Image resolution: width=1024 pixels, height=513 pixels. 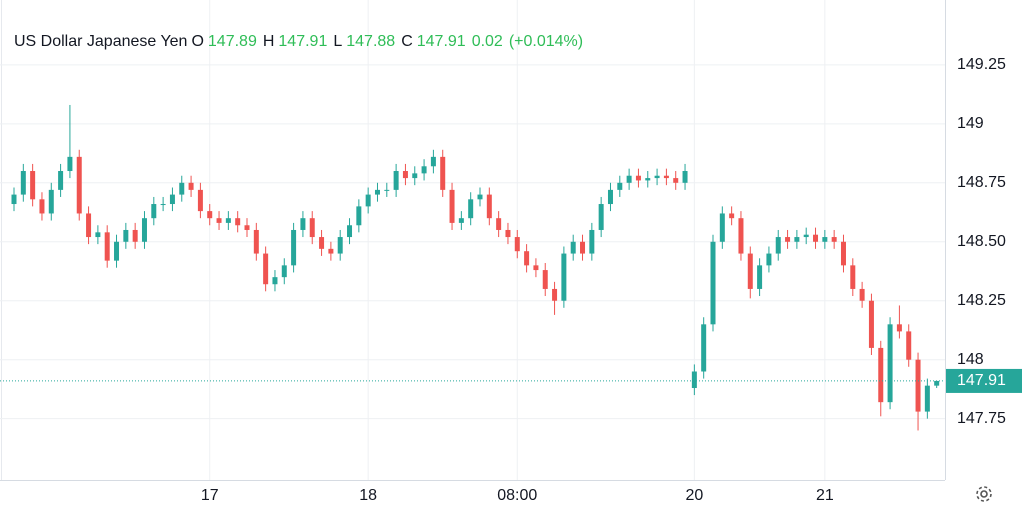 What do you see at coordinates (368, 495) in the screenshot?
I see `x-tick-label: 18` at bounding box center [368, 495].